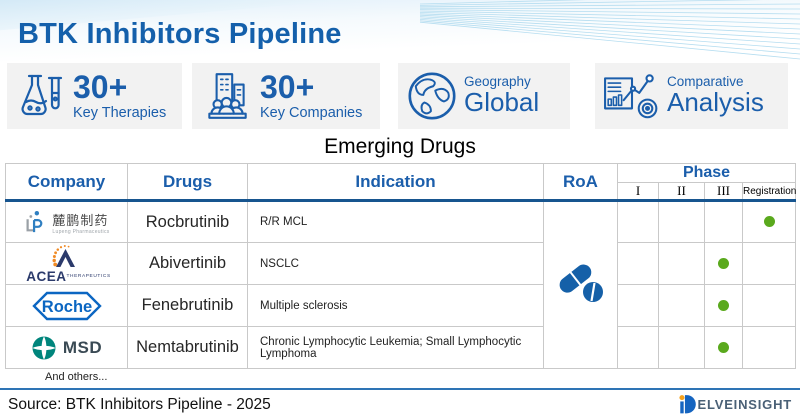 The width and height of the screenshot is (800, 420). I want to click on stat-value: Analysis, so click(715, 102).